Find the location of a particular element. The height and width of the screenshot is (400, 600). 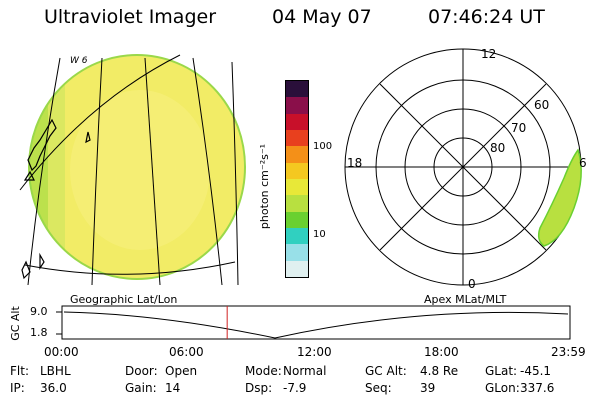

altitude-xtick-1800: 18:00 is located at coordinates (441, 352).